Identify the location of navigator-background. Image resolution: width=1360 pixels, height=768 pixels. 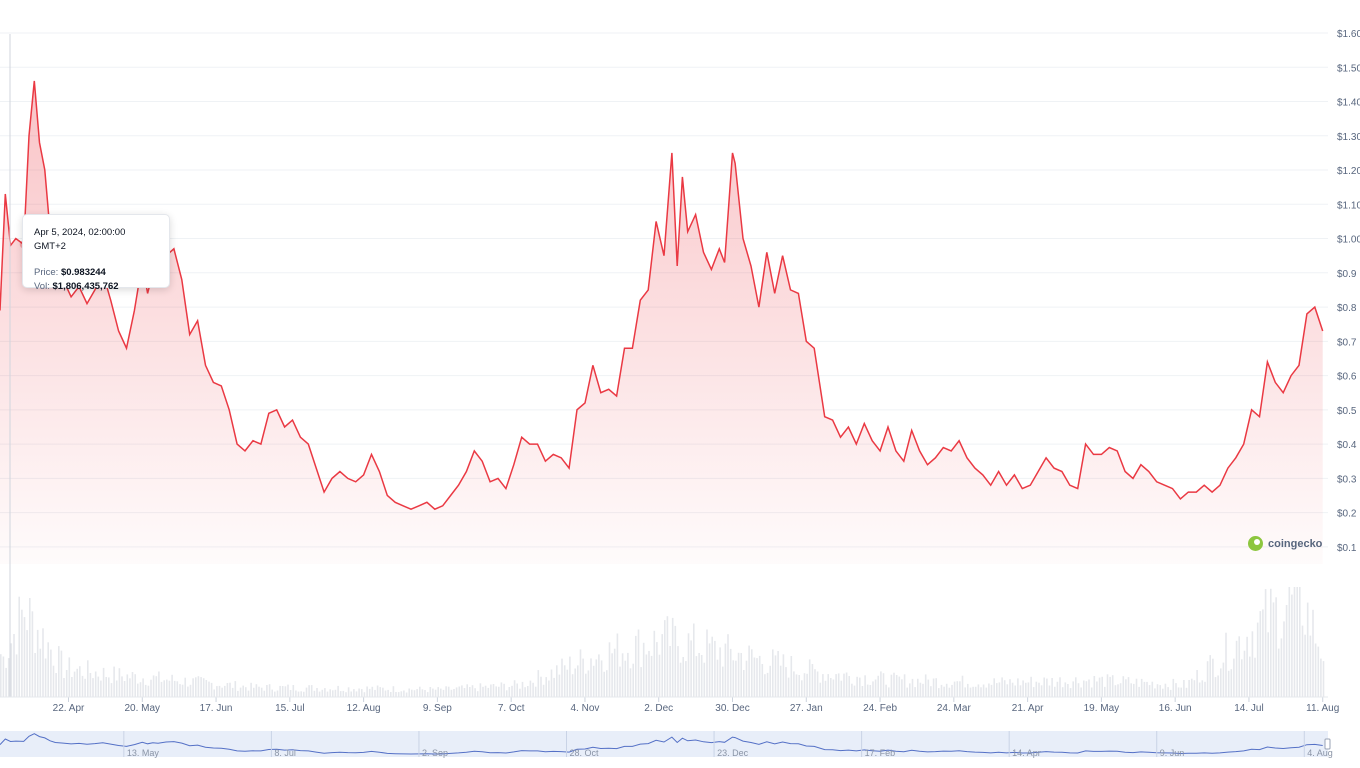
(664, 744).